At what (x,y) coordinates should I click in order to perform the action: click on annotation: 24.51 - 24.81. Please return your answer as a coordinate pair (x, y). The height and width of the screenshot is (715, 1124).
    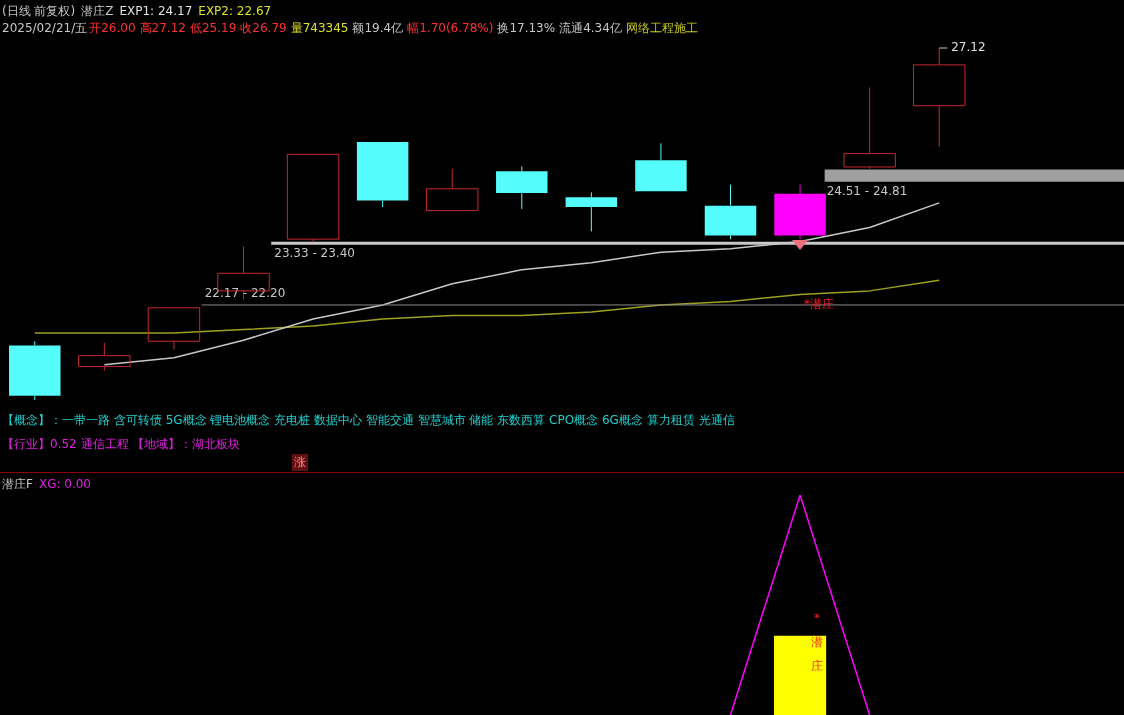
    Looking at the image, I should click on (867, 190).